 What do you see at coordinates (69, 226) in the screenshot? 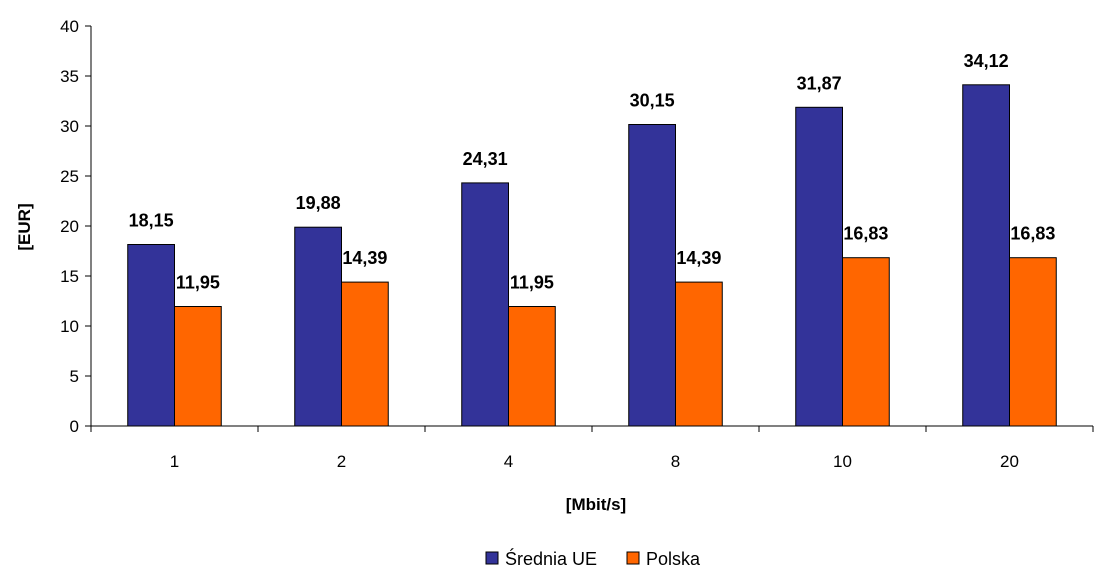
I see `y-tick-label: 20` at bounding box center [69, 226].